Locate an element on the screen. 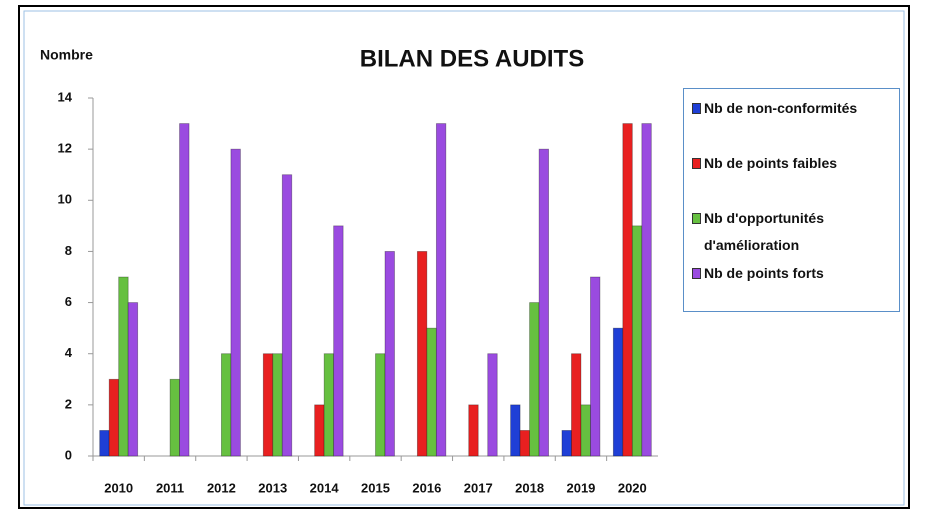 This screenshot has width=928, height=510. x-tick-label: 2019 is located at coordinates (580, 487).